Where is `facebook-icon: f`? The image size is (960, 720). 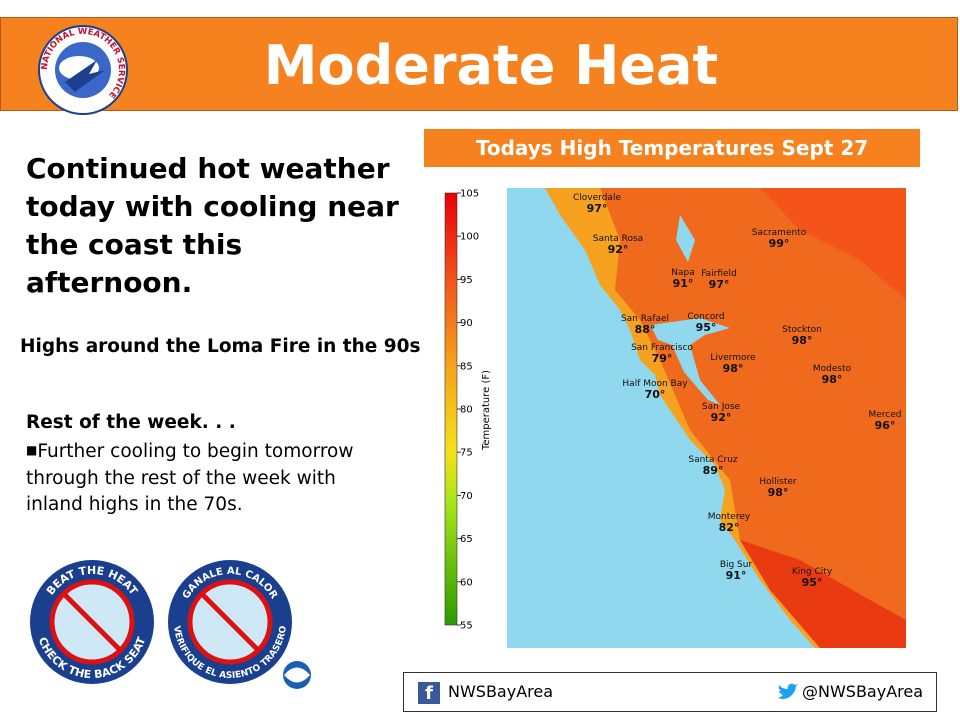 facebook-icon: f is located at coordinates (429, 693).